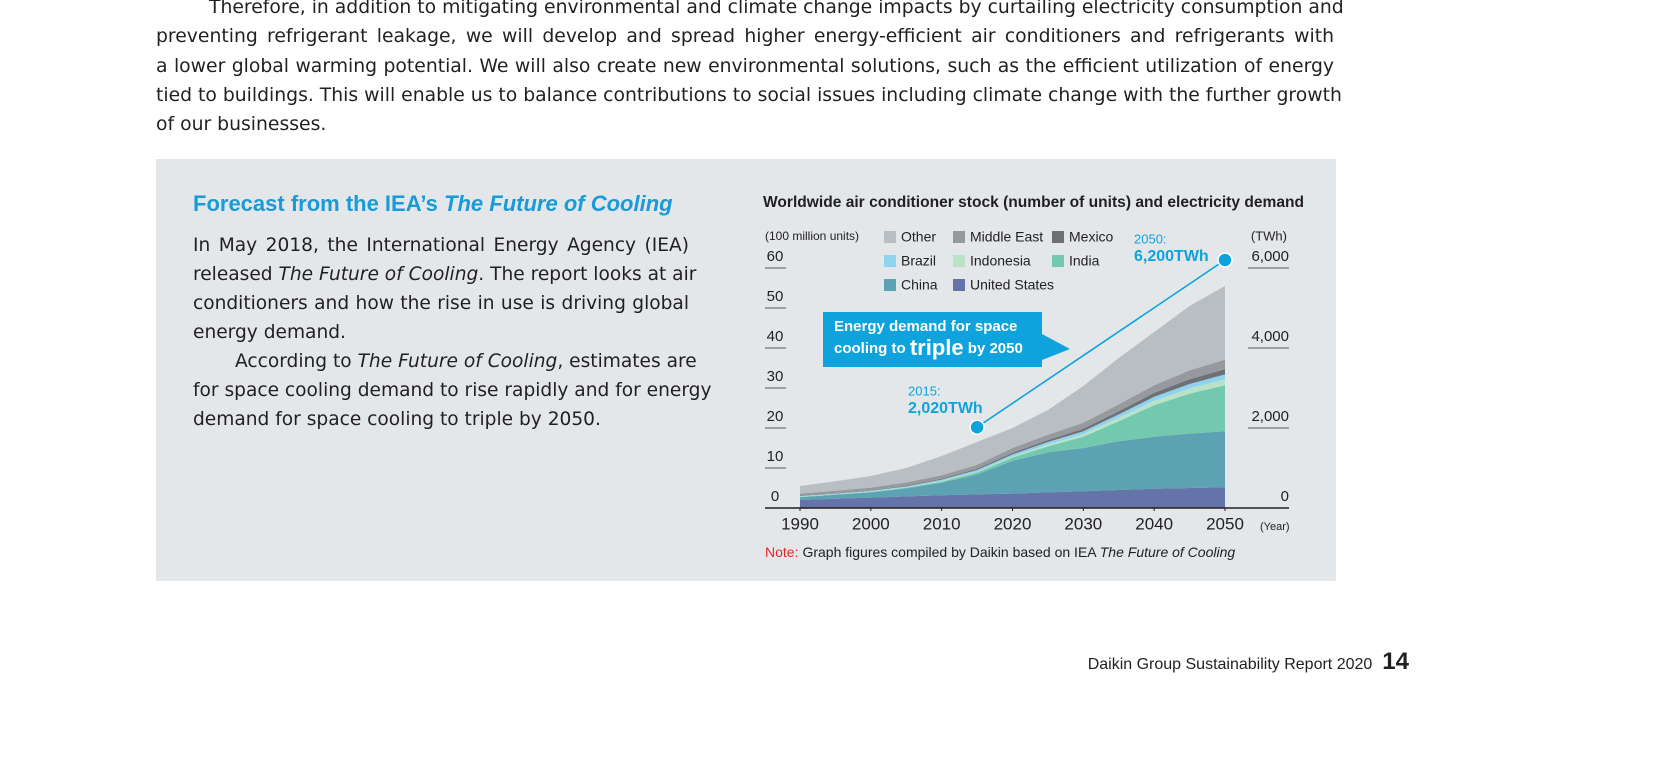 This screenshot has width=1654, height=771. I want to click on callout-text: Energy demand for space, so click(925, 326).